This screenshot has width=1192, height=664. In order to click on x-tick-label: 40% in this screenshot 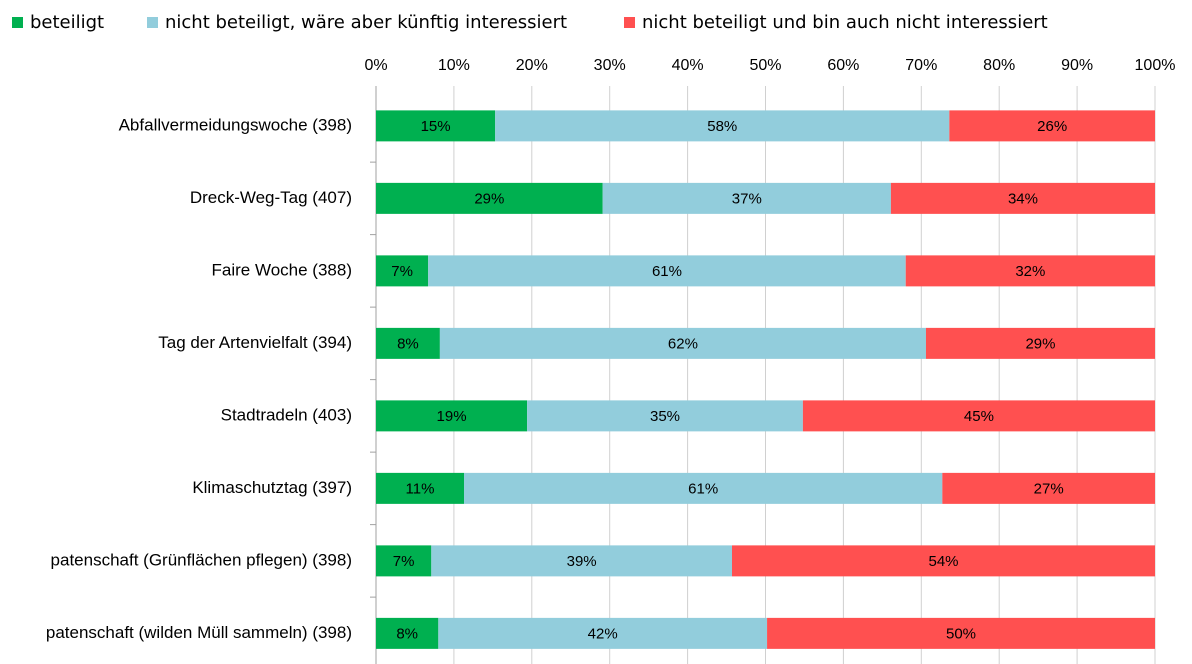, I will do `click(688, 65)`.